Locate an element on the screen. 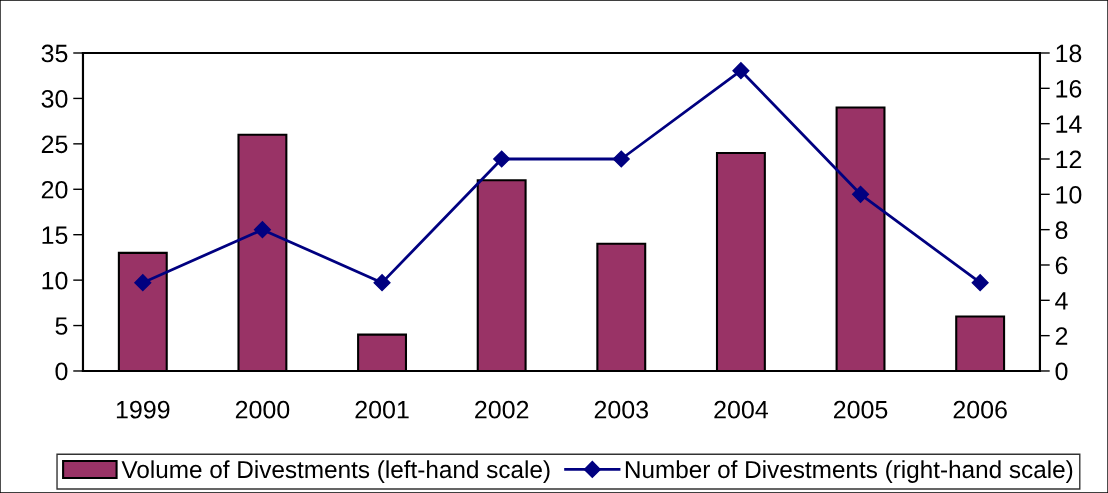 Image resolution: width=1108 pixels, height=493 pixels. x-tick-label: 2000 is located at coordinates (262, 409).